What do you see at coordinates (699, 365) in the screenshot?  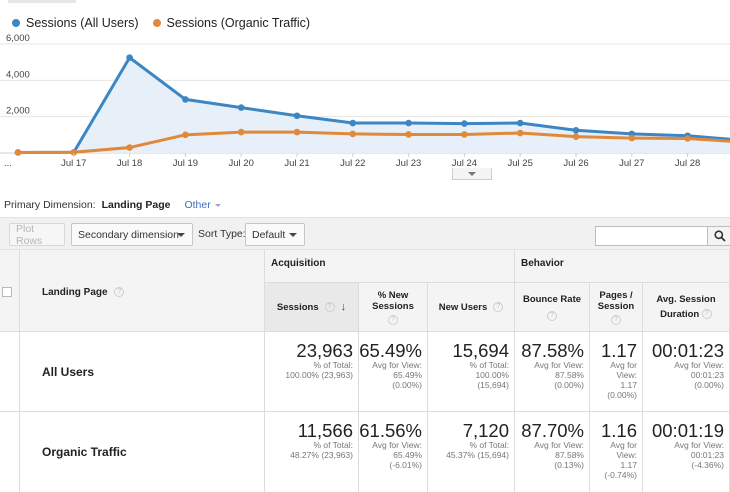 I see `sub-duration-1: Avg for View:` at bounding box center [699, 365].